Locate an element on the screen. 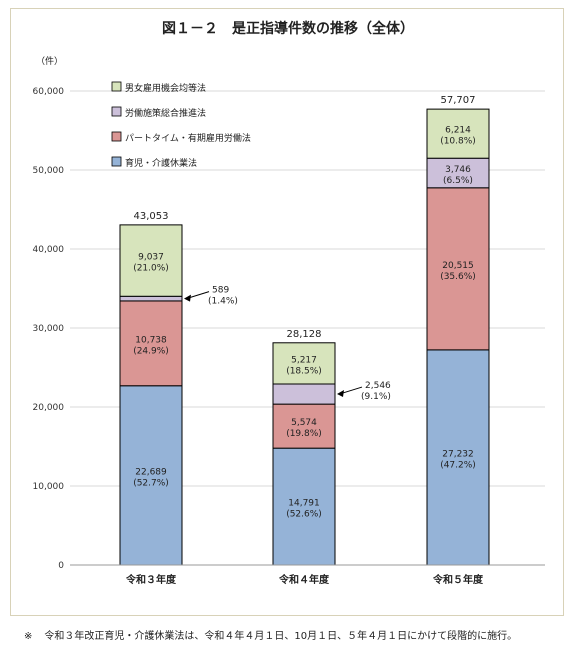  total-label: 57,707 is located at coordinates (458, 100).